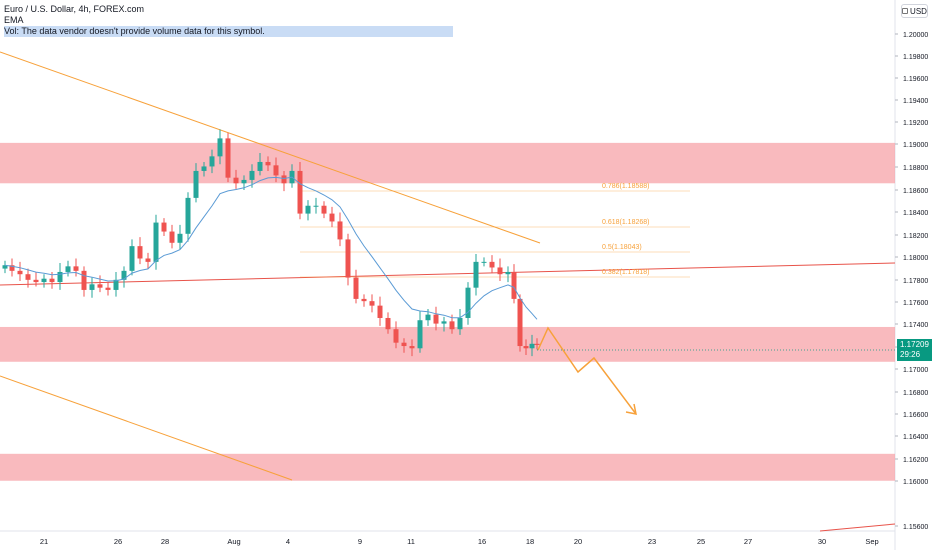 The image size is (932, 555). Describe the element at coordinates (915, 101) in the screenshot. I see `price-tick-label: 1.19400` at that location.